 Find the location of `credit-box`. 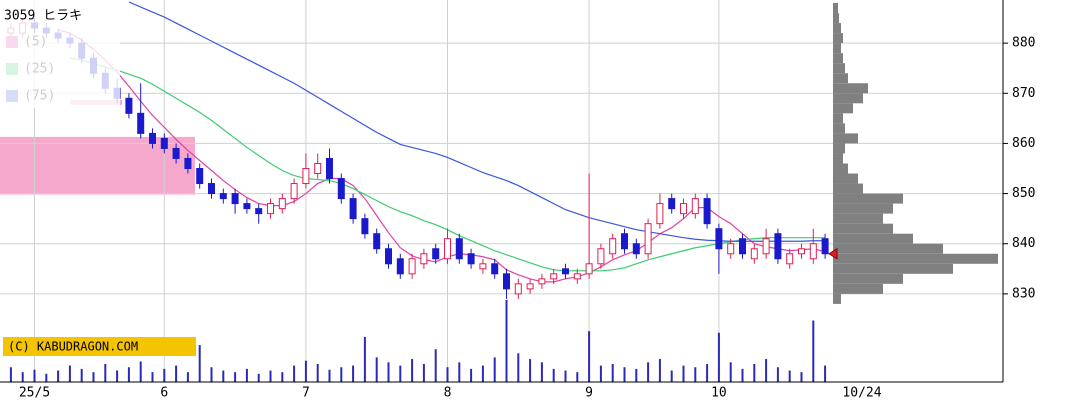

credit-box is located at coordinates (99, 346).